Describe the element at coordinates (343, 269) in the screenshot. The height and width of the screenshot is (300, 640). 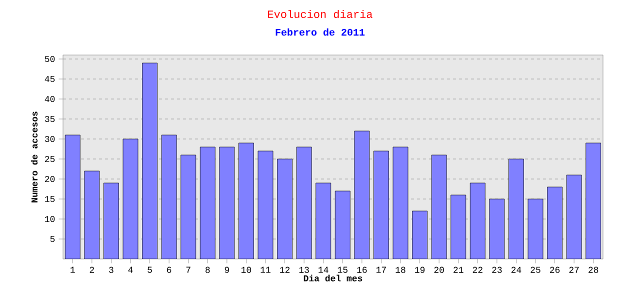
I see `x-tick-label: 15` at that location.